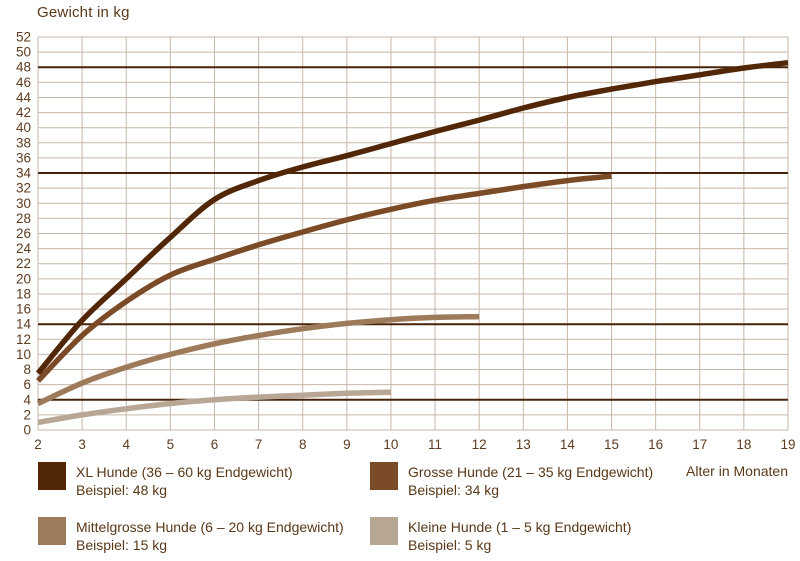 This screenshot has height=561, width=800. What do you see at coordinates (568, 444) in the screenshot?
I see `x-tick-label: 14` at bounding box center [568, 444].